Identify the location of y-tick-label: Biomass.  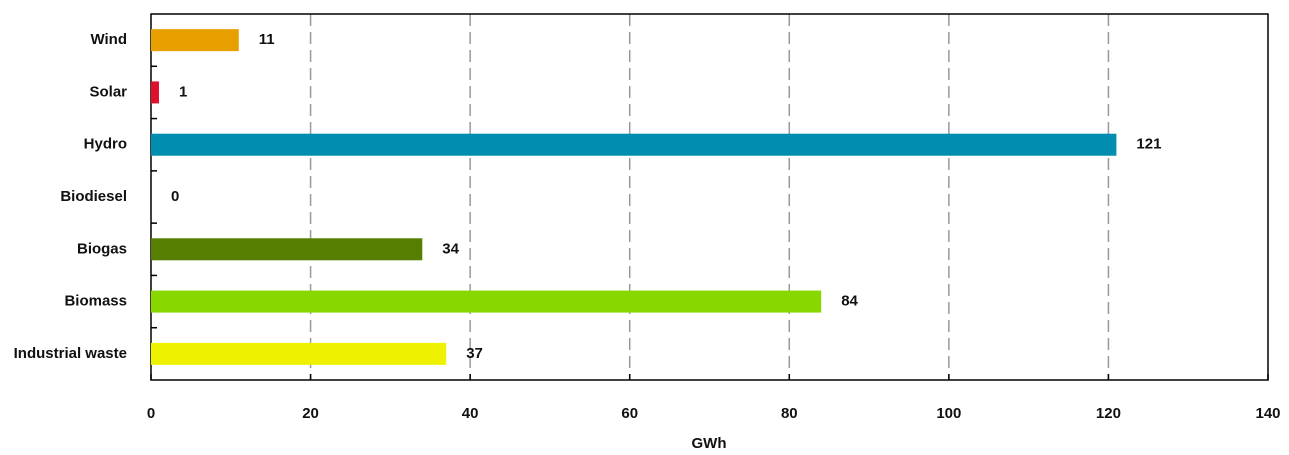
(95, 301).